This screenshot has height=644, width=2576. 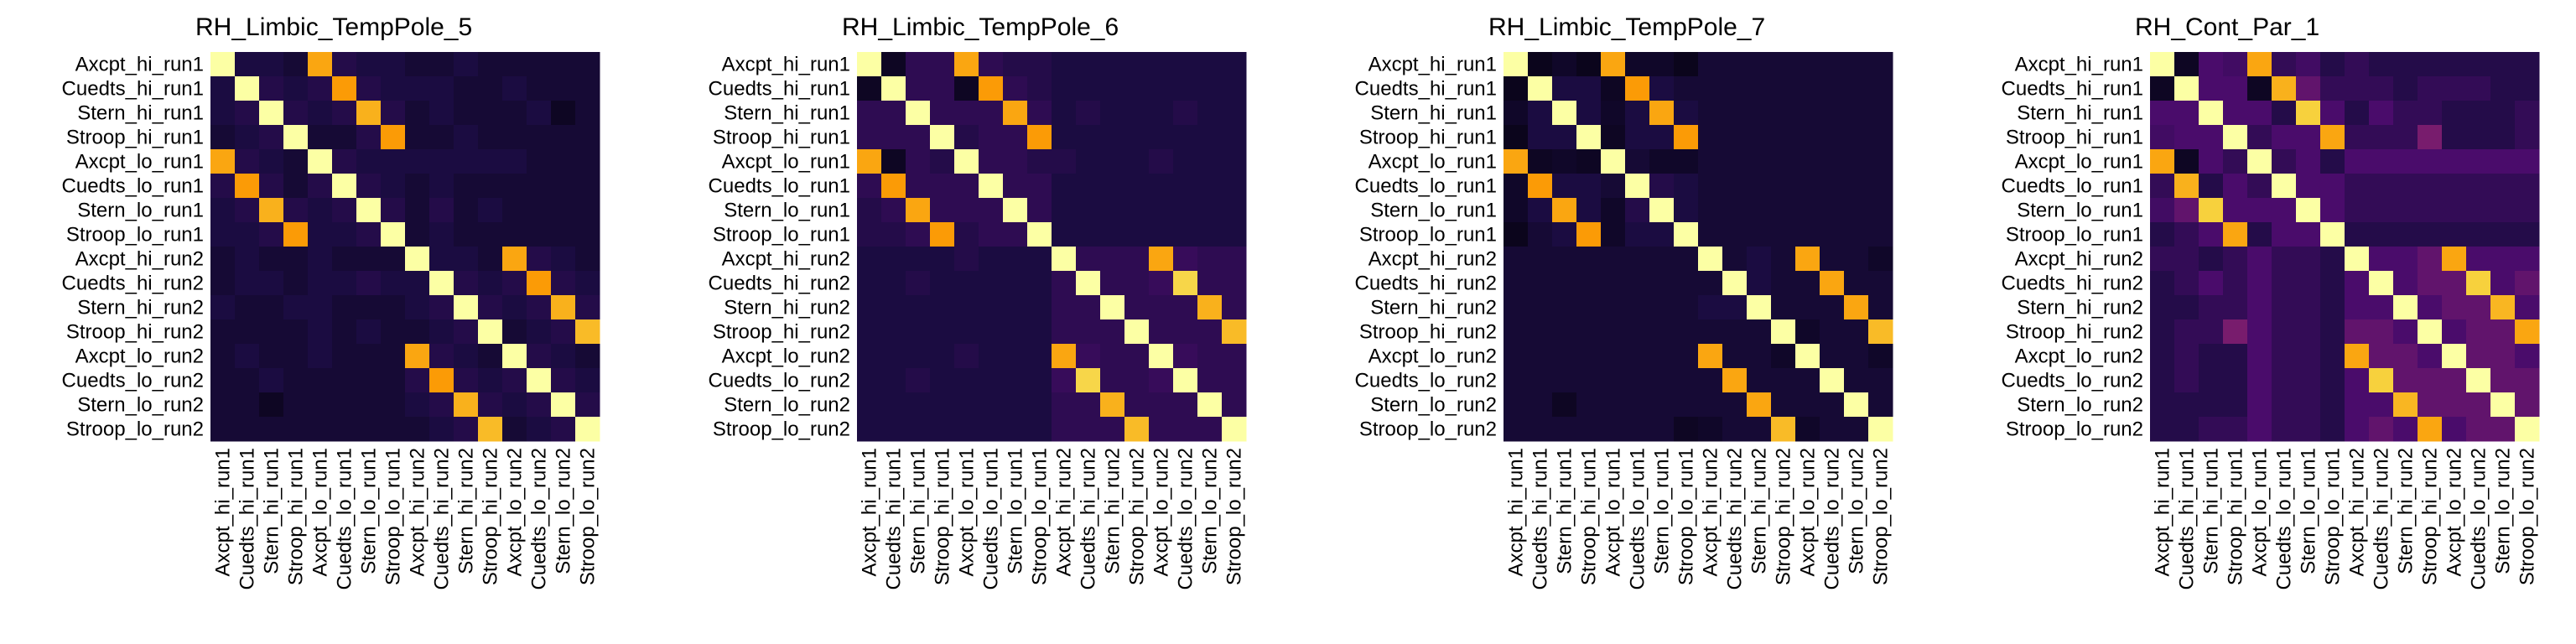 I want to click on row-label: Axcpt_lo_run2, so click(x=1432, y=356).